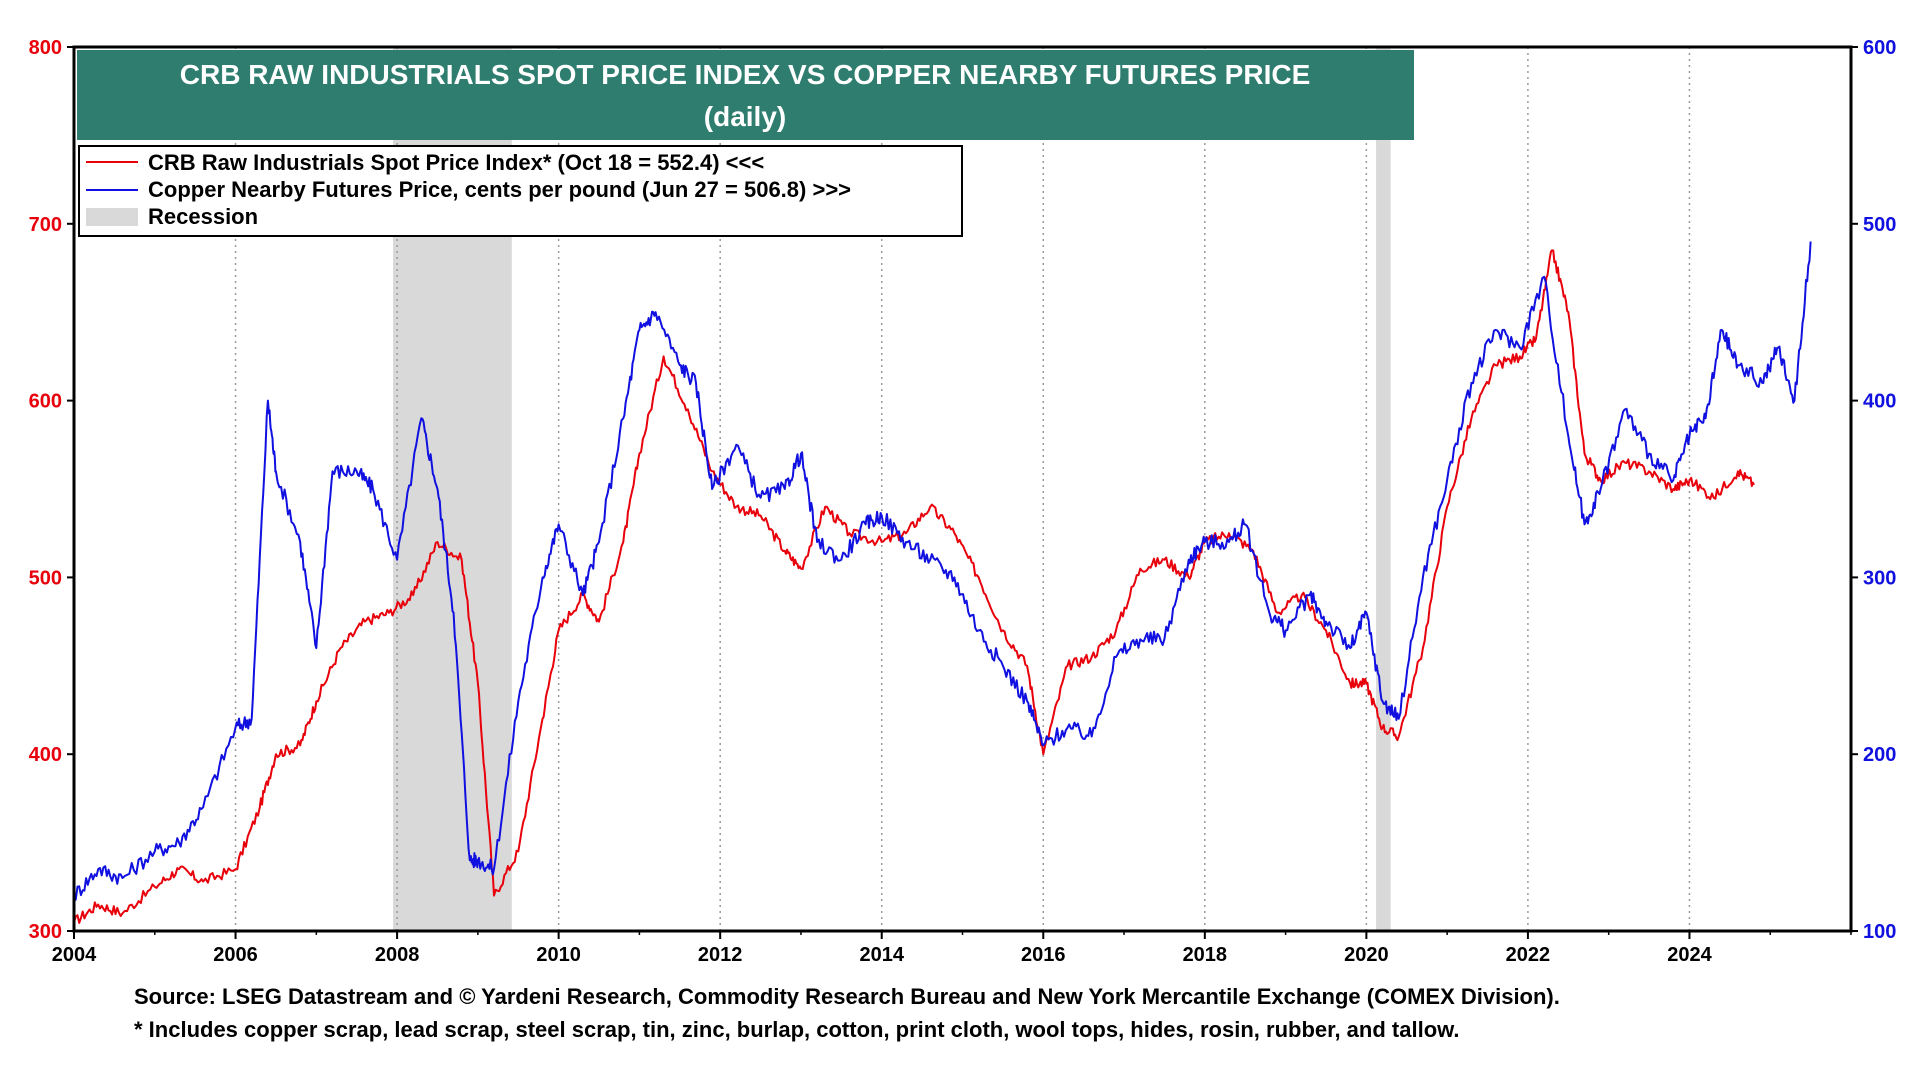 This screenshot has width=1920, height=1080. Describe the element at coordinates (45, 225) in the screenshot. I see `y-left-tick-label-700: 700` at that location.